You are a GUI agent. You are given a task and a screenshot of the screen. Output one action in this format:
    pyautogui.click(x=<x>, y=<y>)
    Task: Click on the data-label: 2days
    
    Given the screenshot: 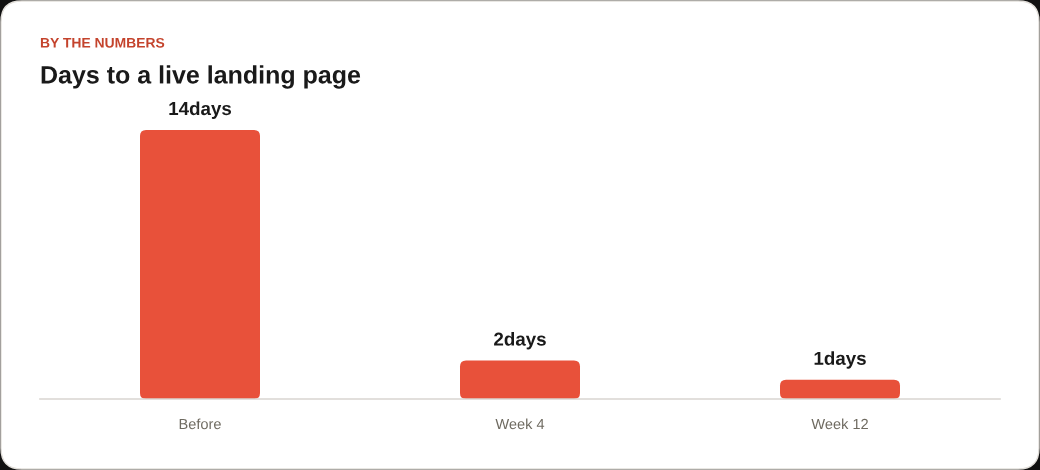 What is the action you would take?
    pyautogui.click(x=520, y=340)
    